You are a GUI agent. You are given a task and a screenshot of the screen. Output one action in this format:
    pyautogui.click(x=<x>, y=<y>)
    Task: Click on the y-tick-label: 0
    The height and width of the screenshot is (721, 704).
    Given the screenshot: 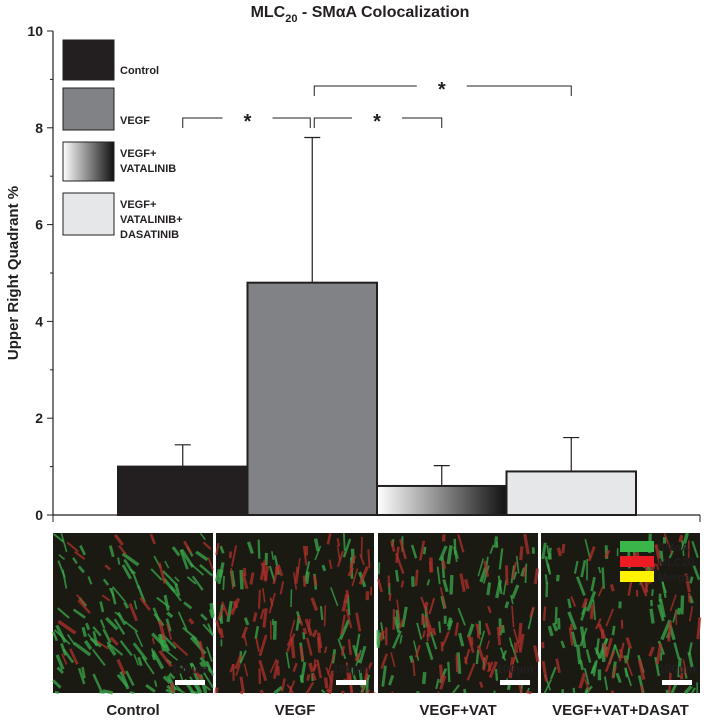 What is the action you would take?
    pyautogui.click(x=39, y=515)
    